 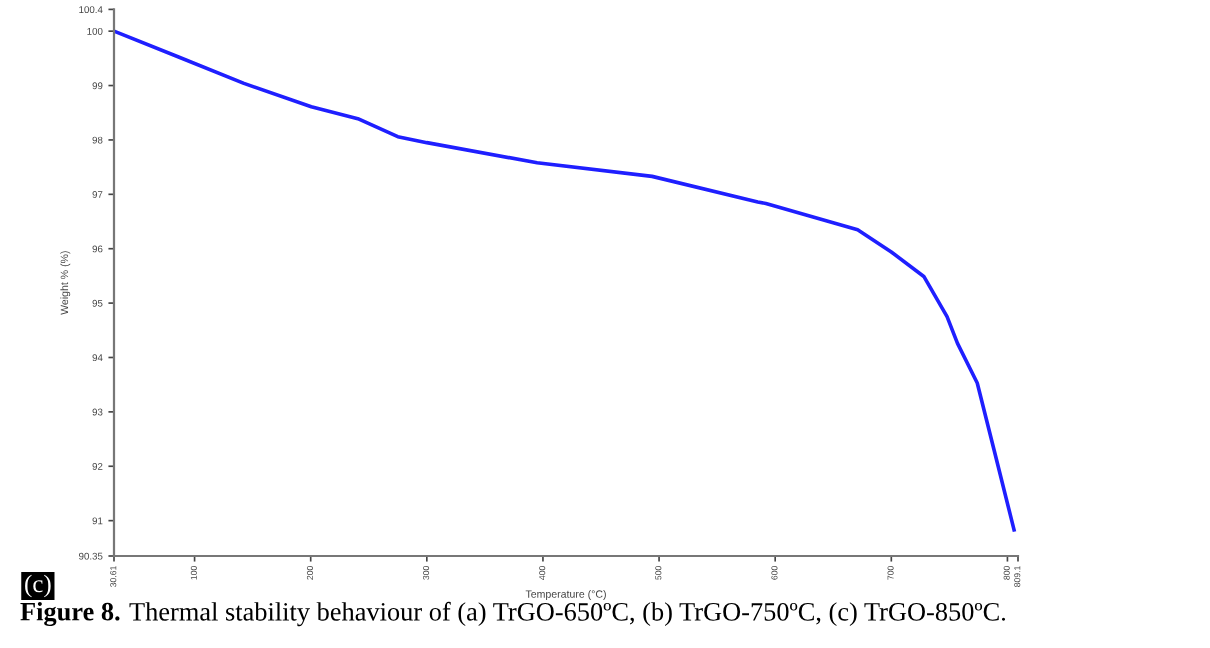 I want to click on text: Thermal stability behaviour of (a) TrGO-650ºC, (b) TrGO-750ºC, (c) TrGO-850ºC., so click(x=567, y=614).